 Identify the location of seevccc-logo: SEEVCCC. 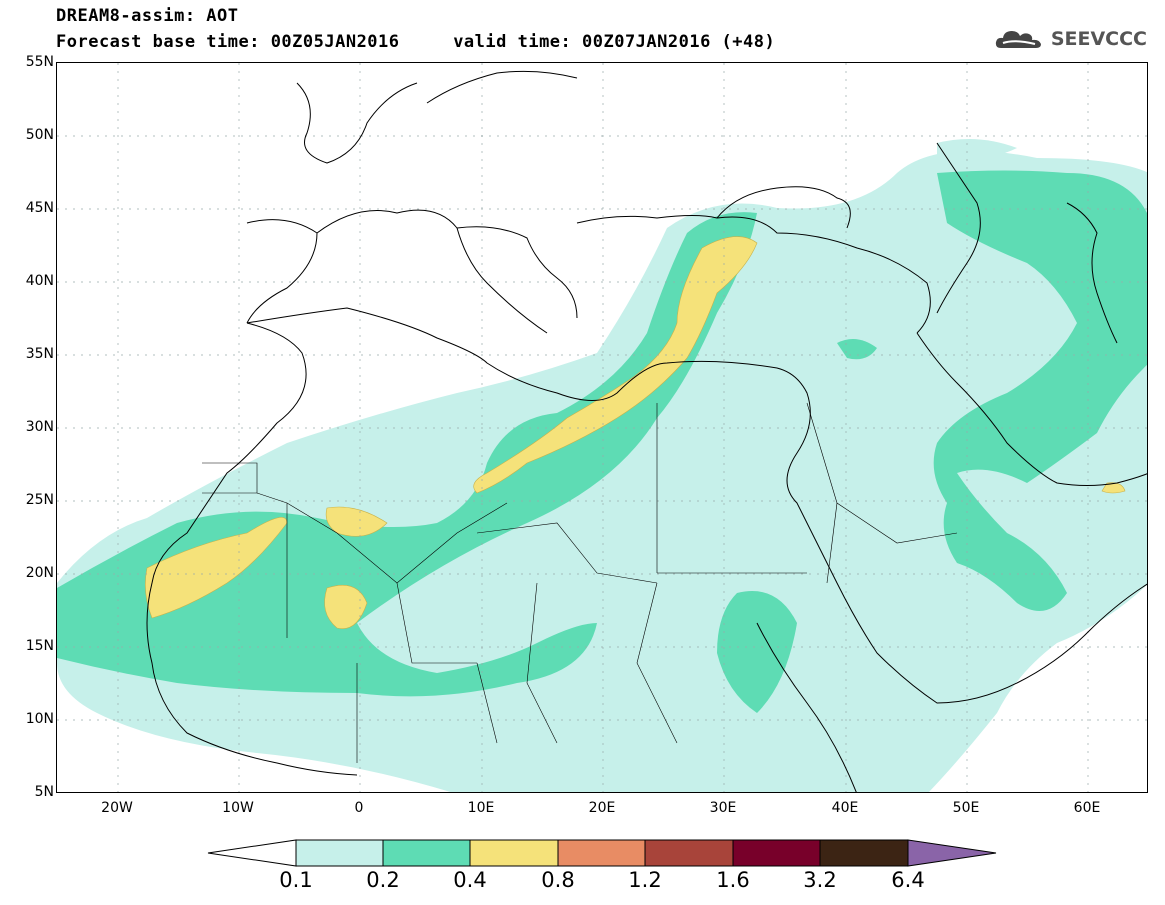
(1071, 39).